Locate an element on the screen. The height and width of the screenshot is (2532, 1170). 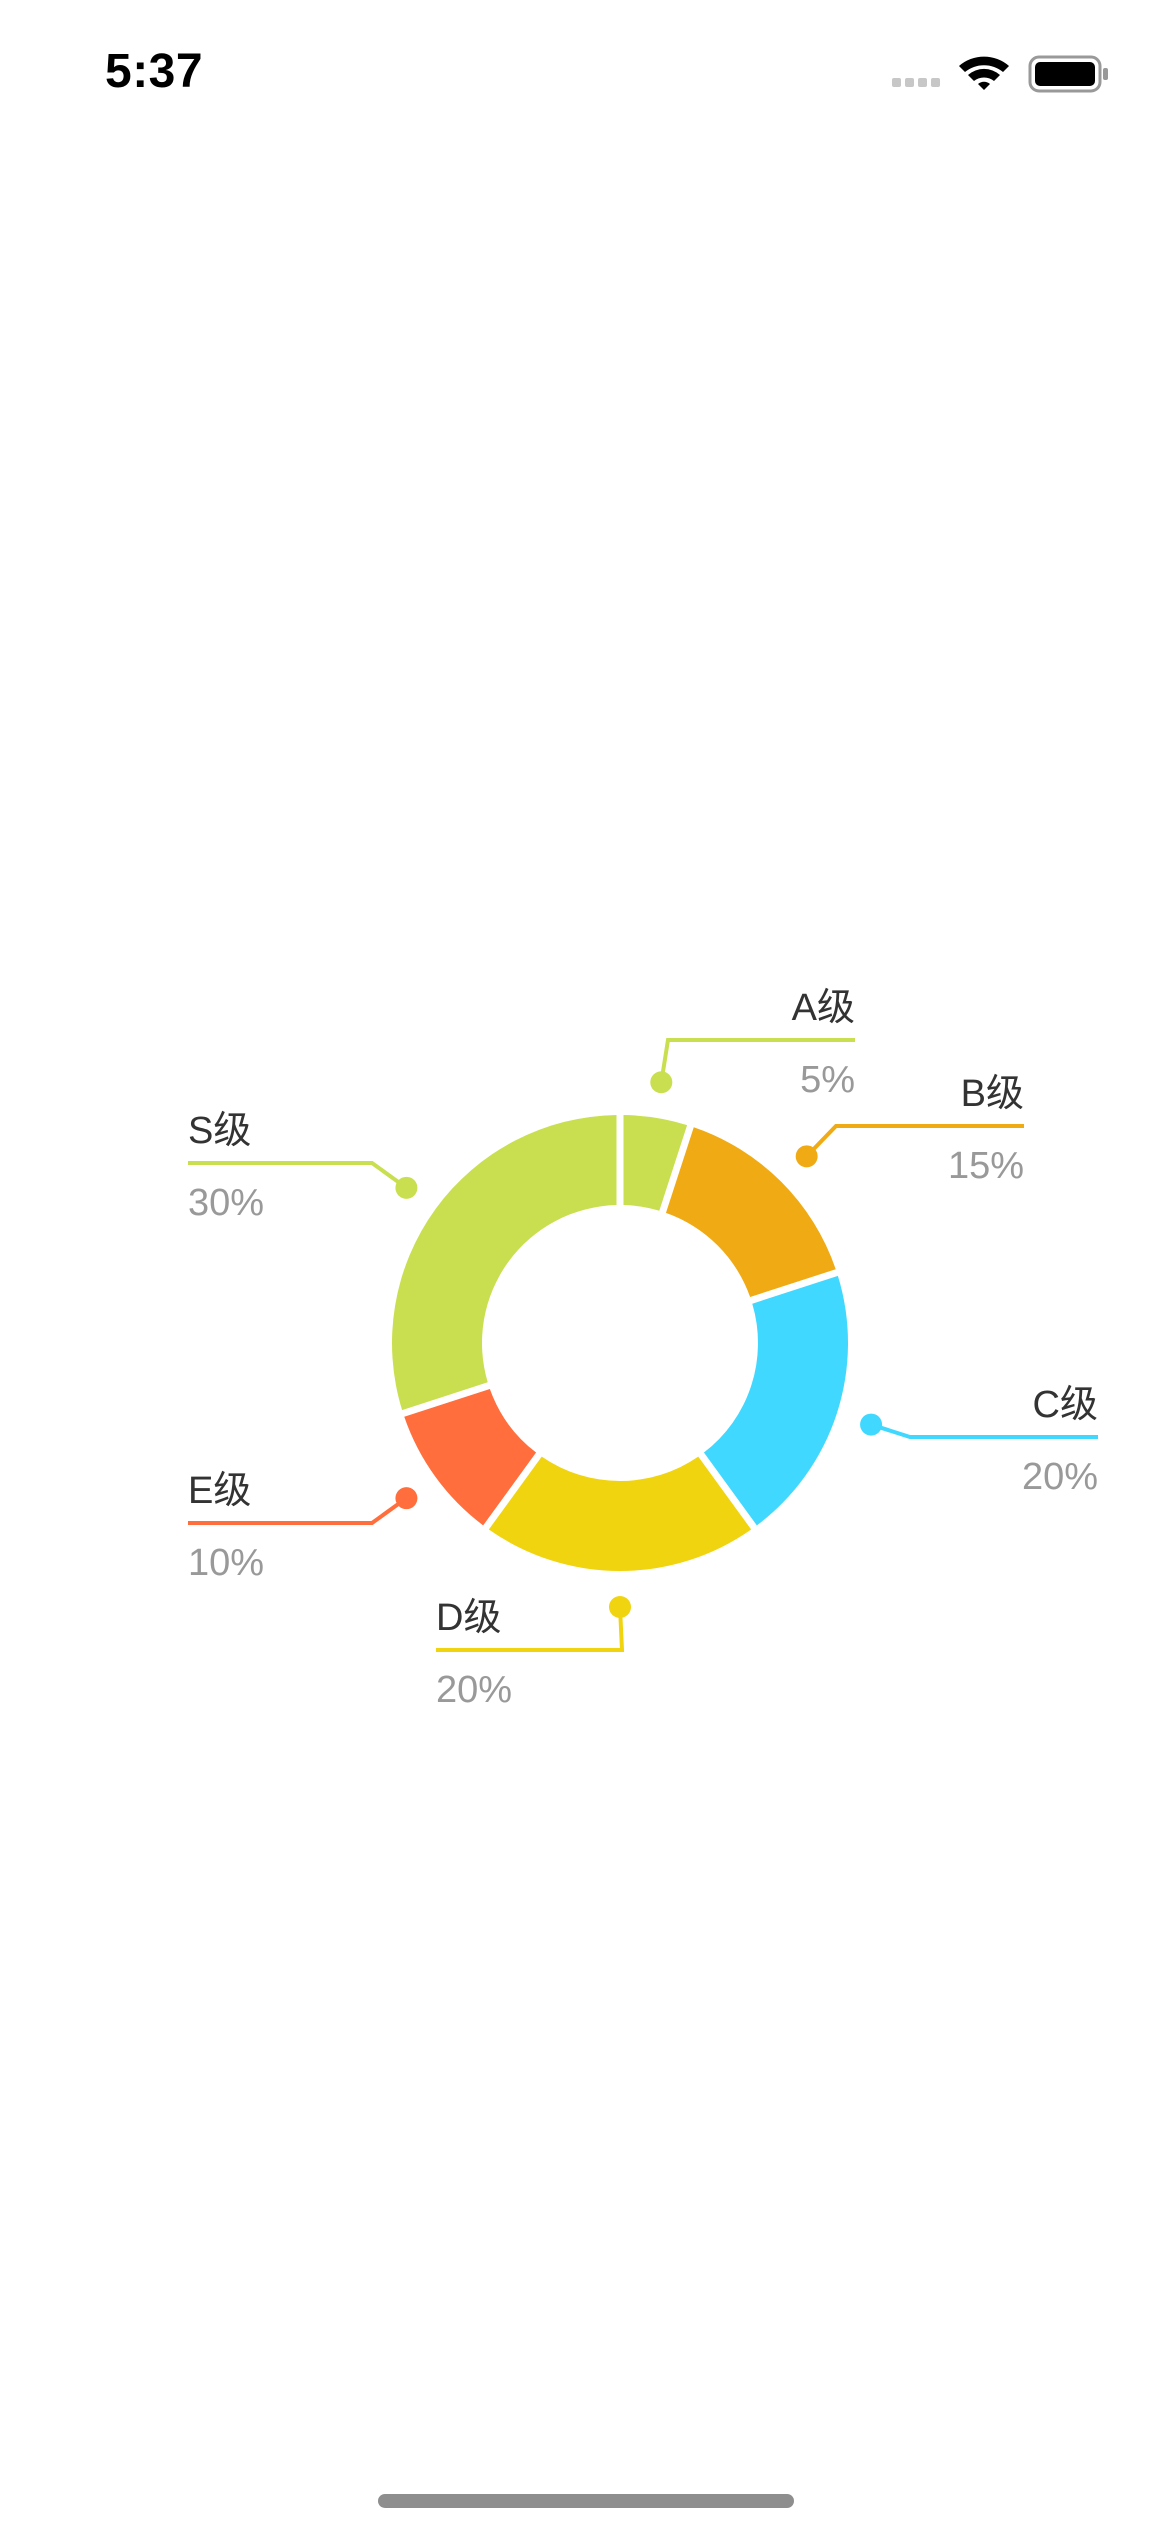
leader-line-B级 is located at coordinates (914, 1141).